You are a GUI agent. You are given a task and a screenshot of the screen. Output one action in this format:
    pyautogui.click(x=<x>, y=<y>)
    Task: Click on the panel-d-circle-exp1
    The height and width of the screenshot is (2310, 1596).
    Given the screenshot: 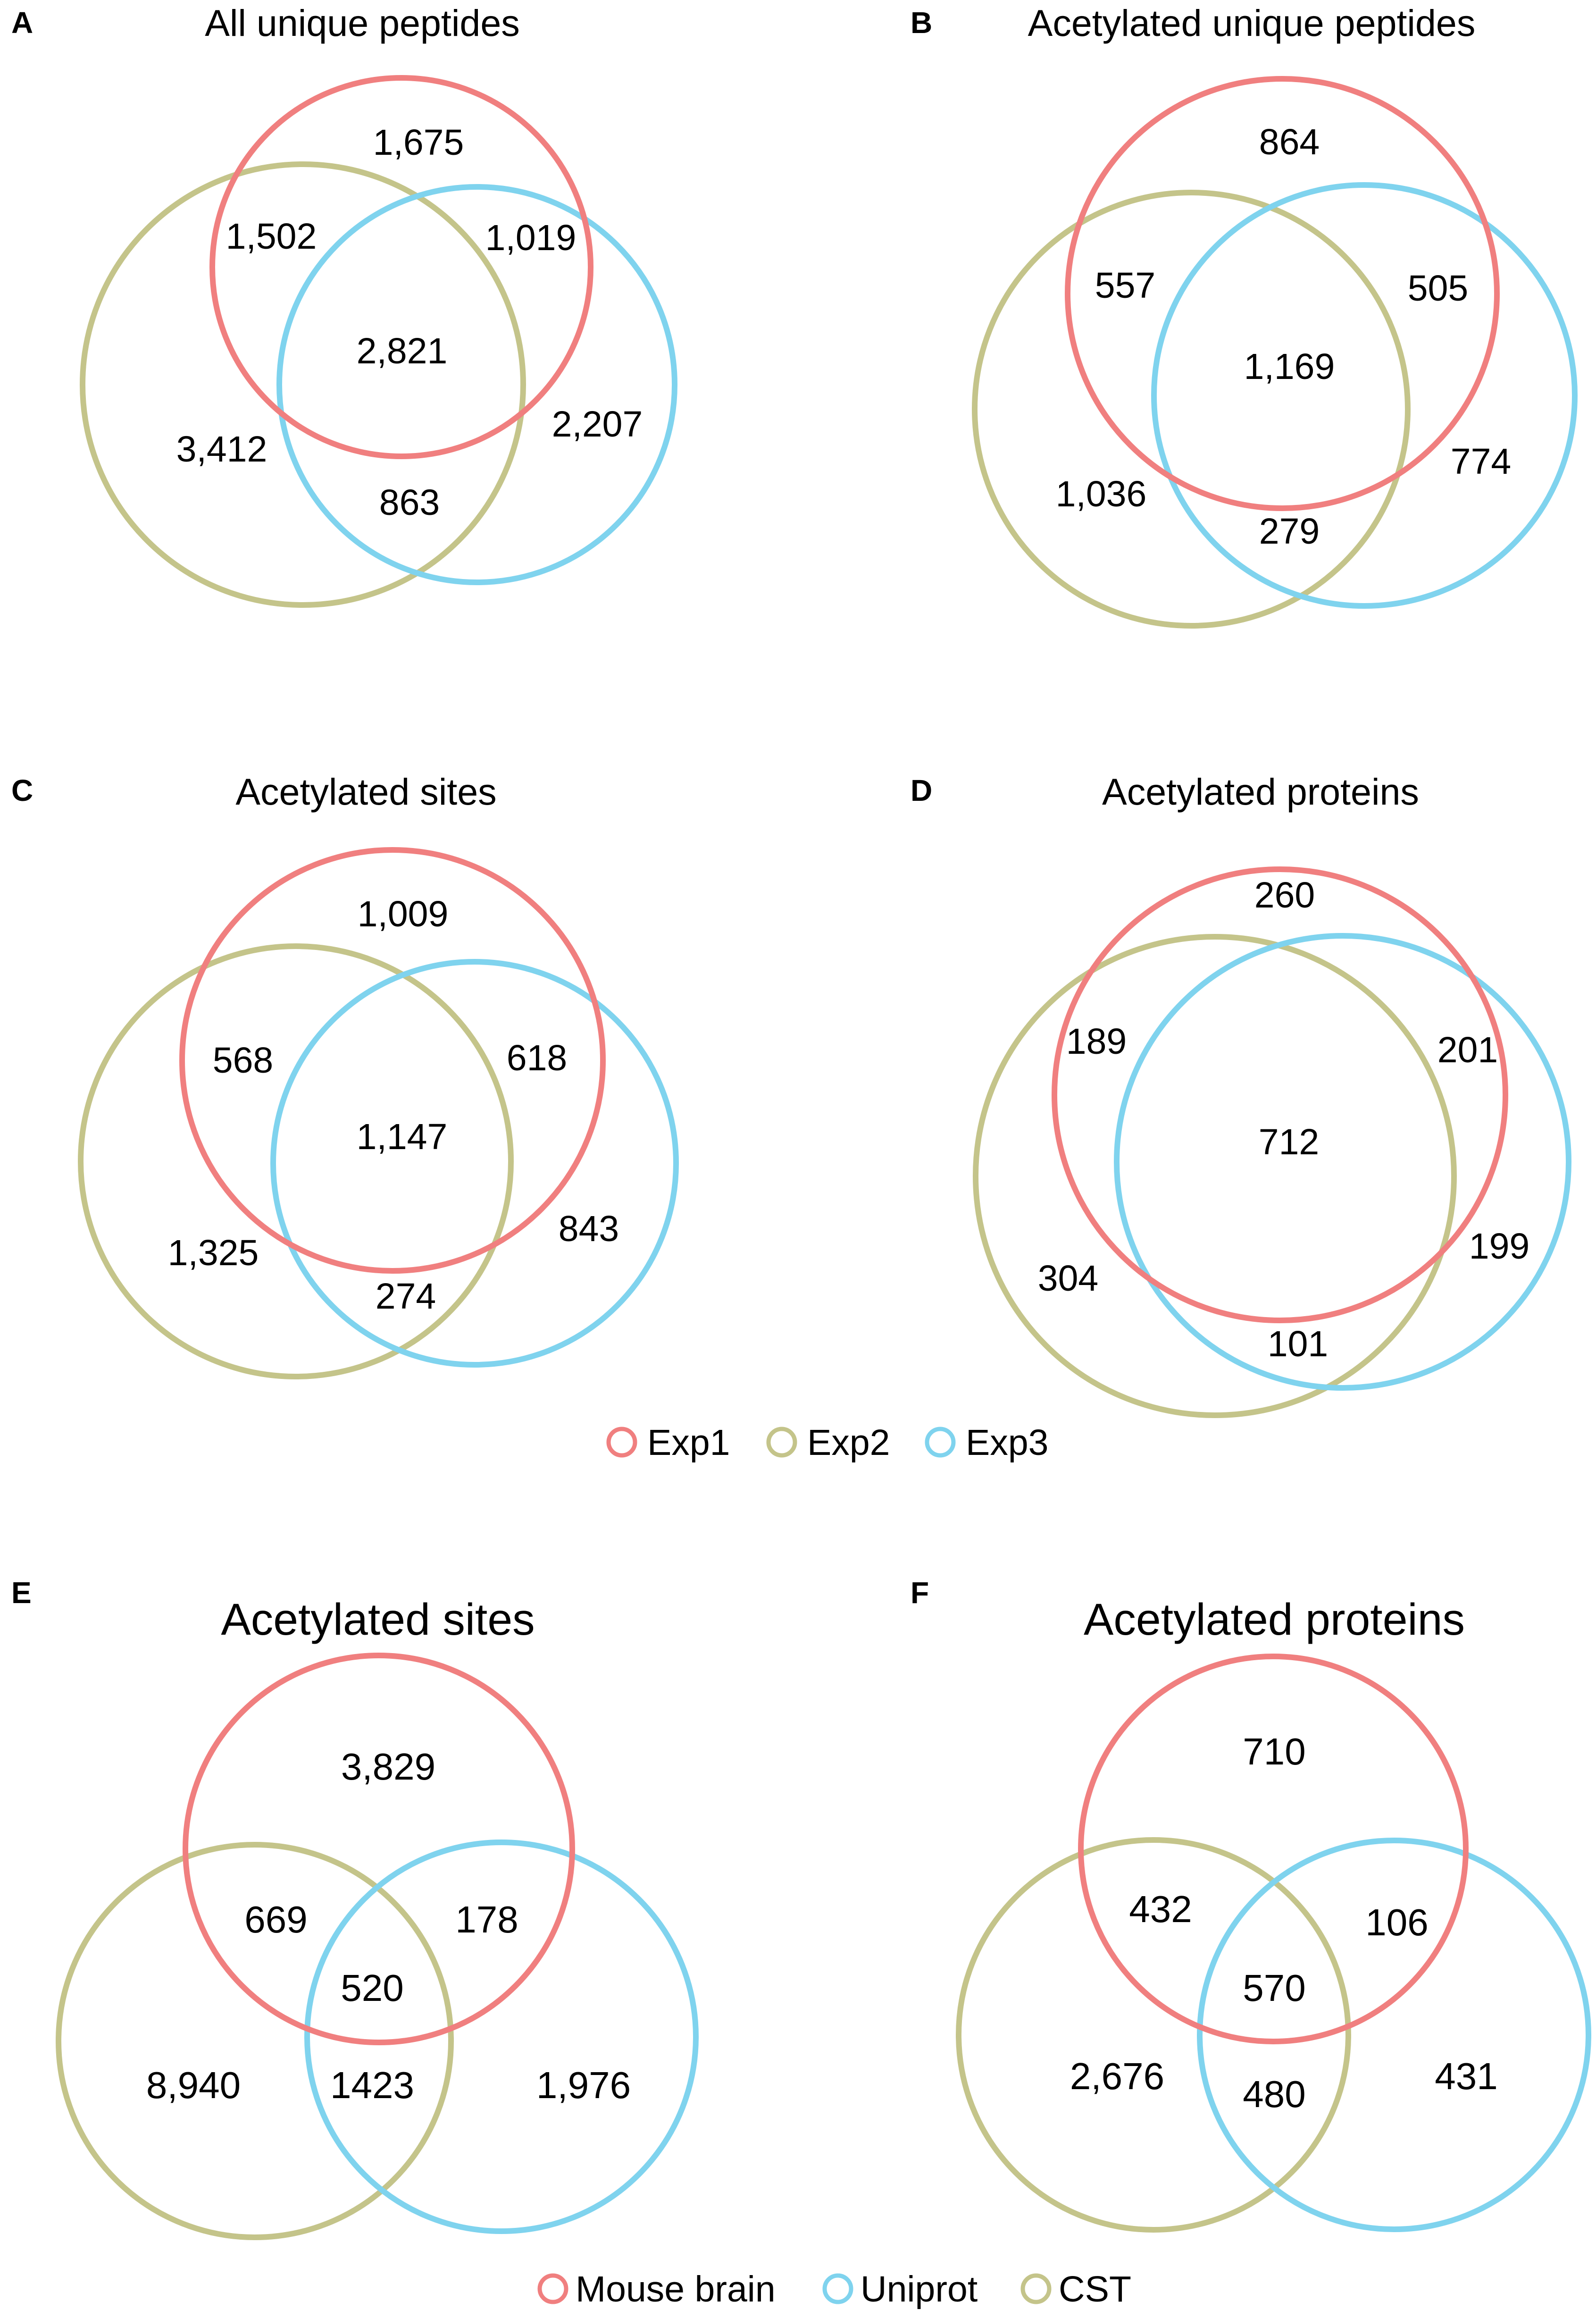 What is the action you would take?
    pyautogui.click(x=1280, y=1094)
    